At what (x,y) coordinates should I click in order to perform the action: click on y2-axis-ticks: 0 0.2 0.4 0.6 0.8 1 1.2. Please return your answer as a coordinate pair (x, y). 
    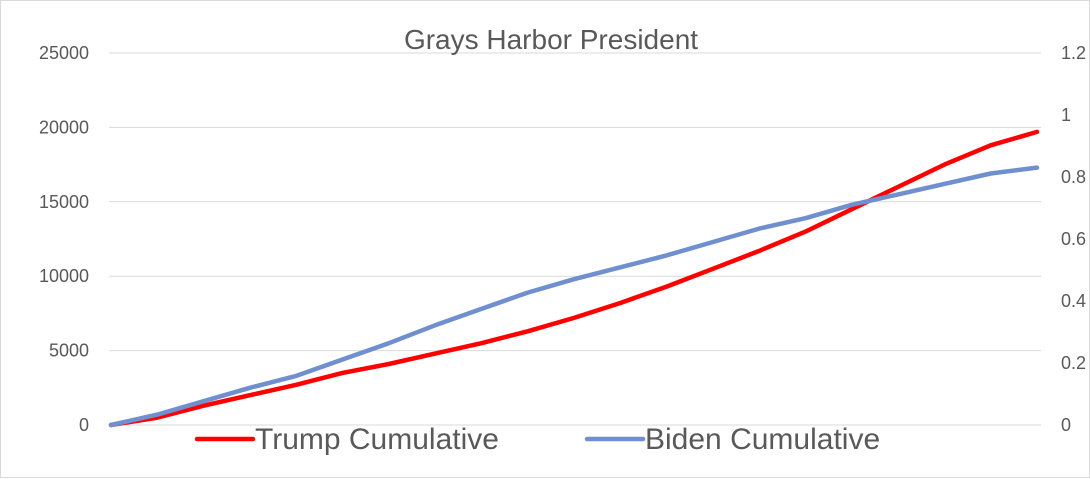
    Looking at the image, I should click on (1073, 239).